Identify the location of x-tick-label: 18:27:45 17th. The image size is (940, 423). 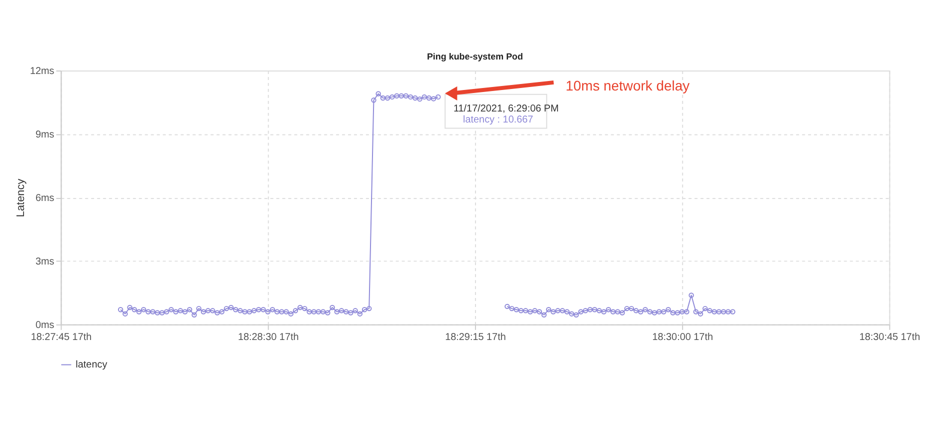
(61, 337).